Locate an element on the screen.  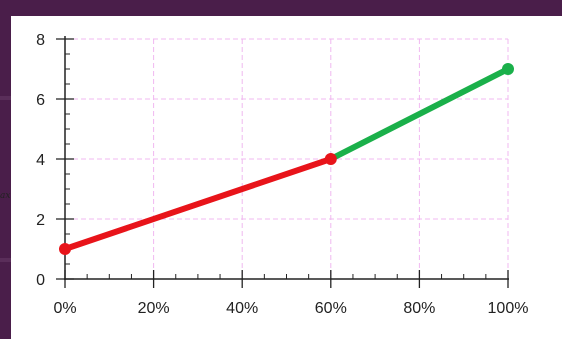
frame-marker-lower is located at coordinates (5, 260).